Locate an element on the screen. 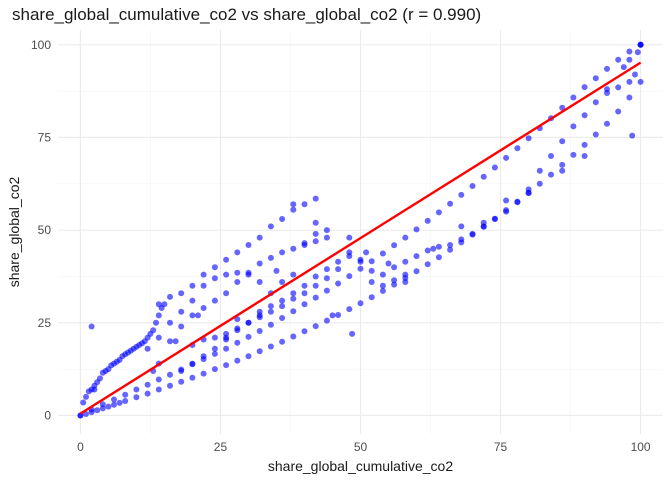 The width and height of the screenshot is (672, 480). x-tick-label: 0 is located at coordinates (80, 447).